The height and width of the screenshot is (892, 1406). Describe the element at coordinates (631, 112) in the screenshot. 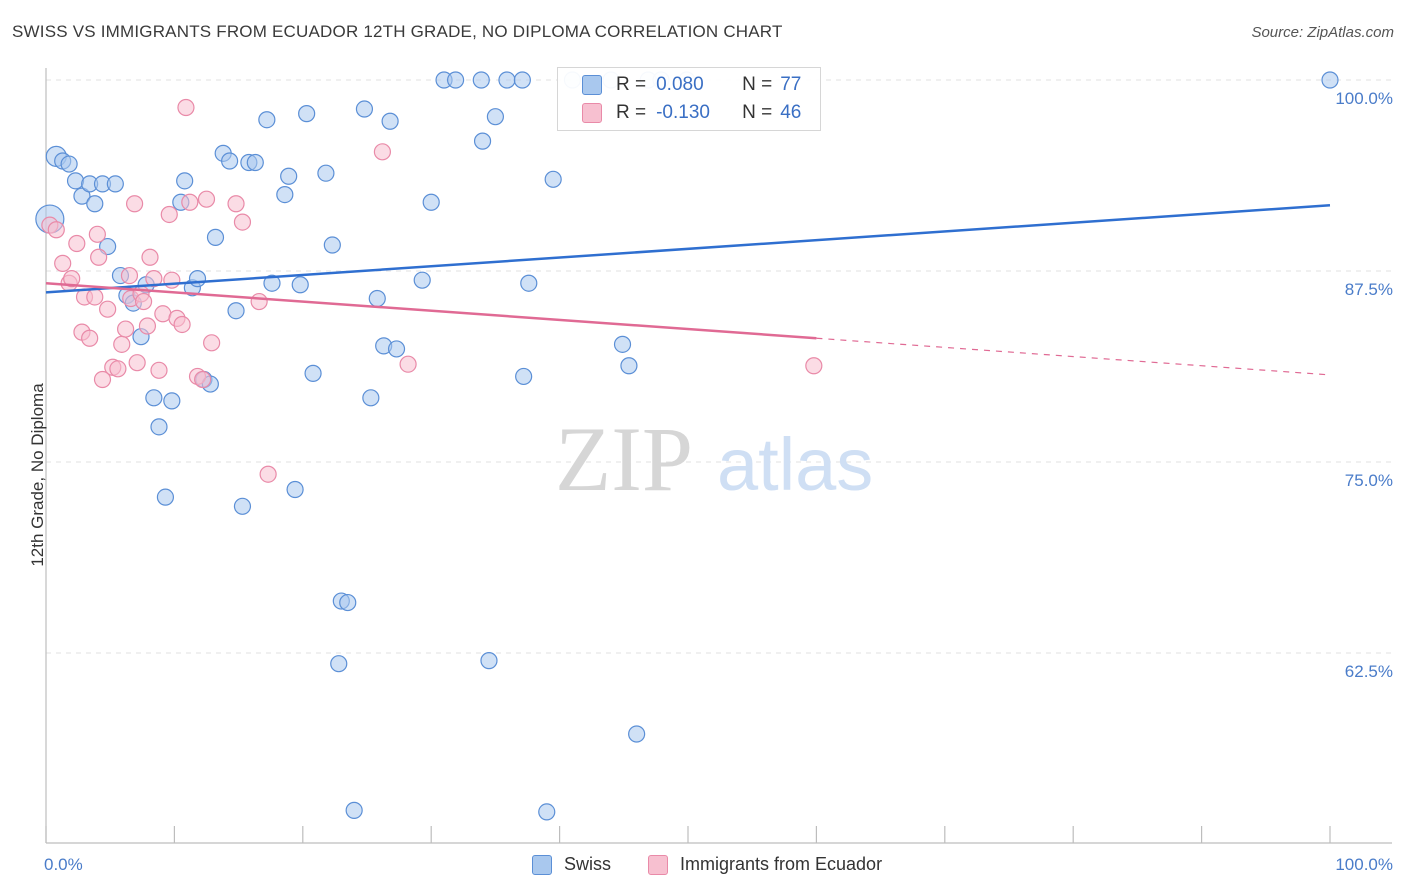

I see `ecuador-r-label: R =` at that location.